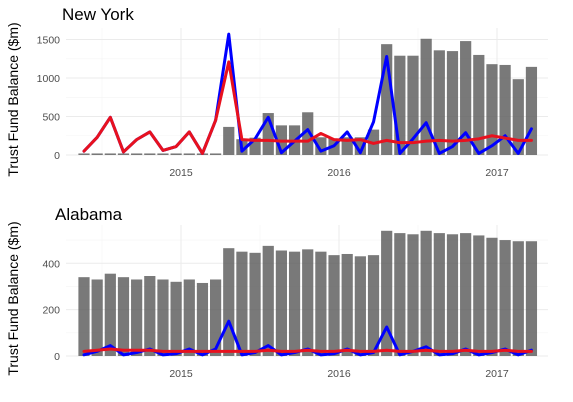 This screenshot has height=402, width=573. Describe the element at coordinates (49, 41) in the screenshot. I see `y-tick-label: 1500` at that location.